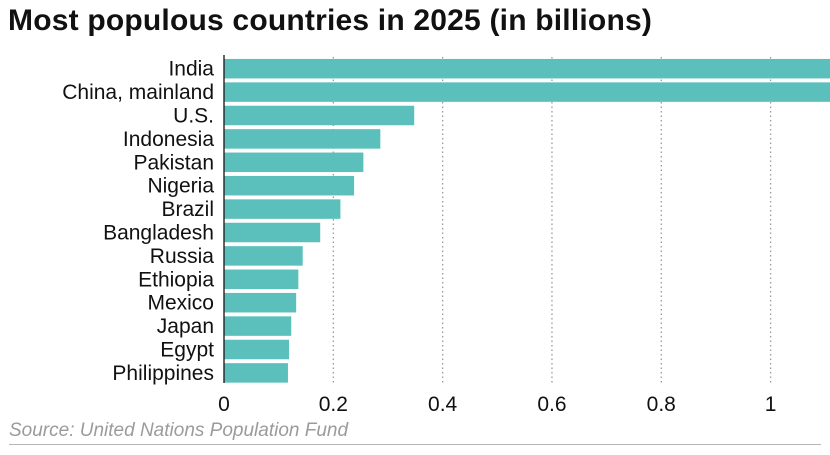 Image resolution: width=830 pixels, height=455 pixels. I want to click on category-label: Indonesia, so click(168, 139).